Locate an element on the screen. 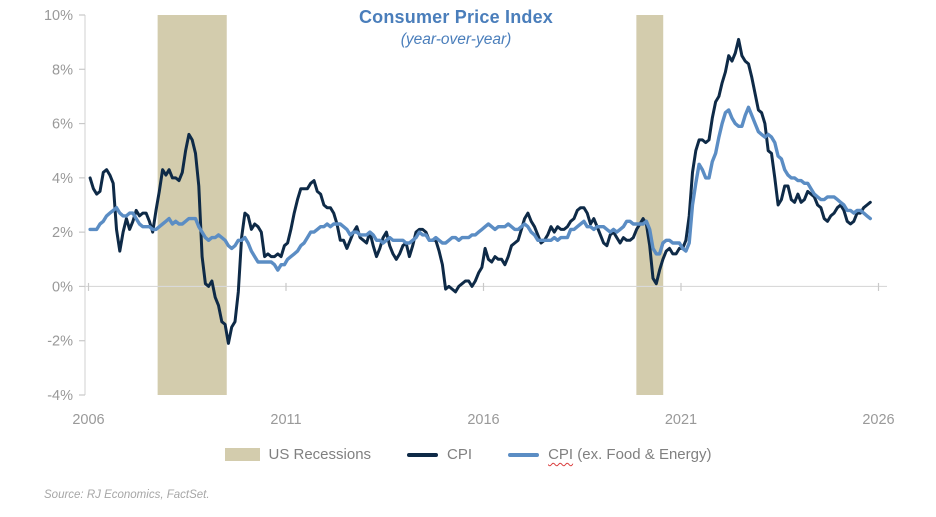 The height and width of the screenshot is (517, 936). x-tick-label: 2006 is located at coordinates (88, 420).